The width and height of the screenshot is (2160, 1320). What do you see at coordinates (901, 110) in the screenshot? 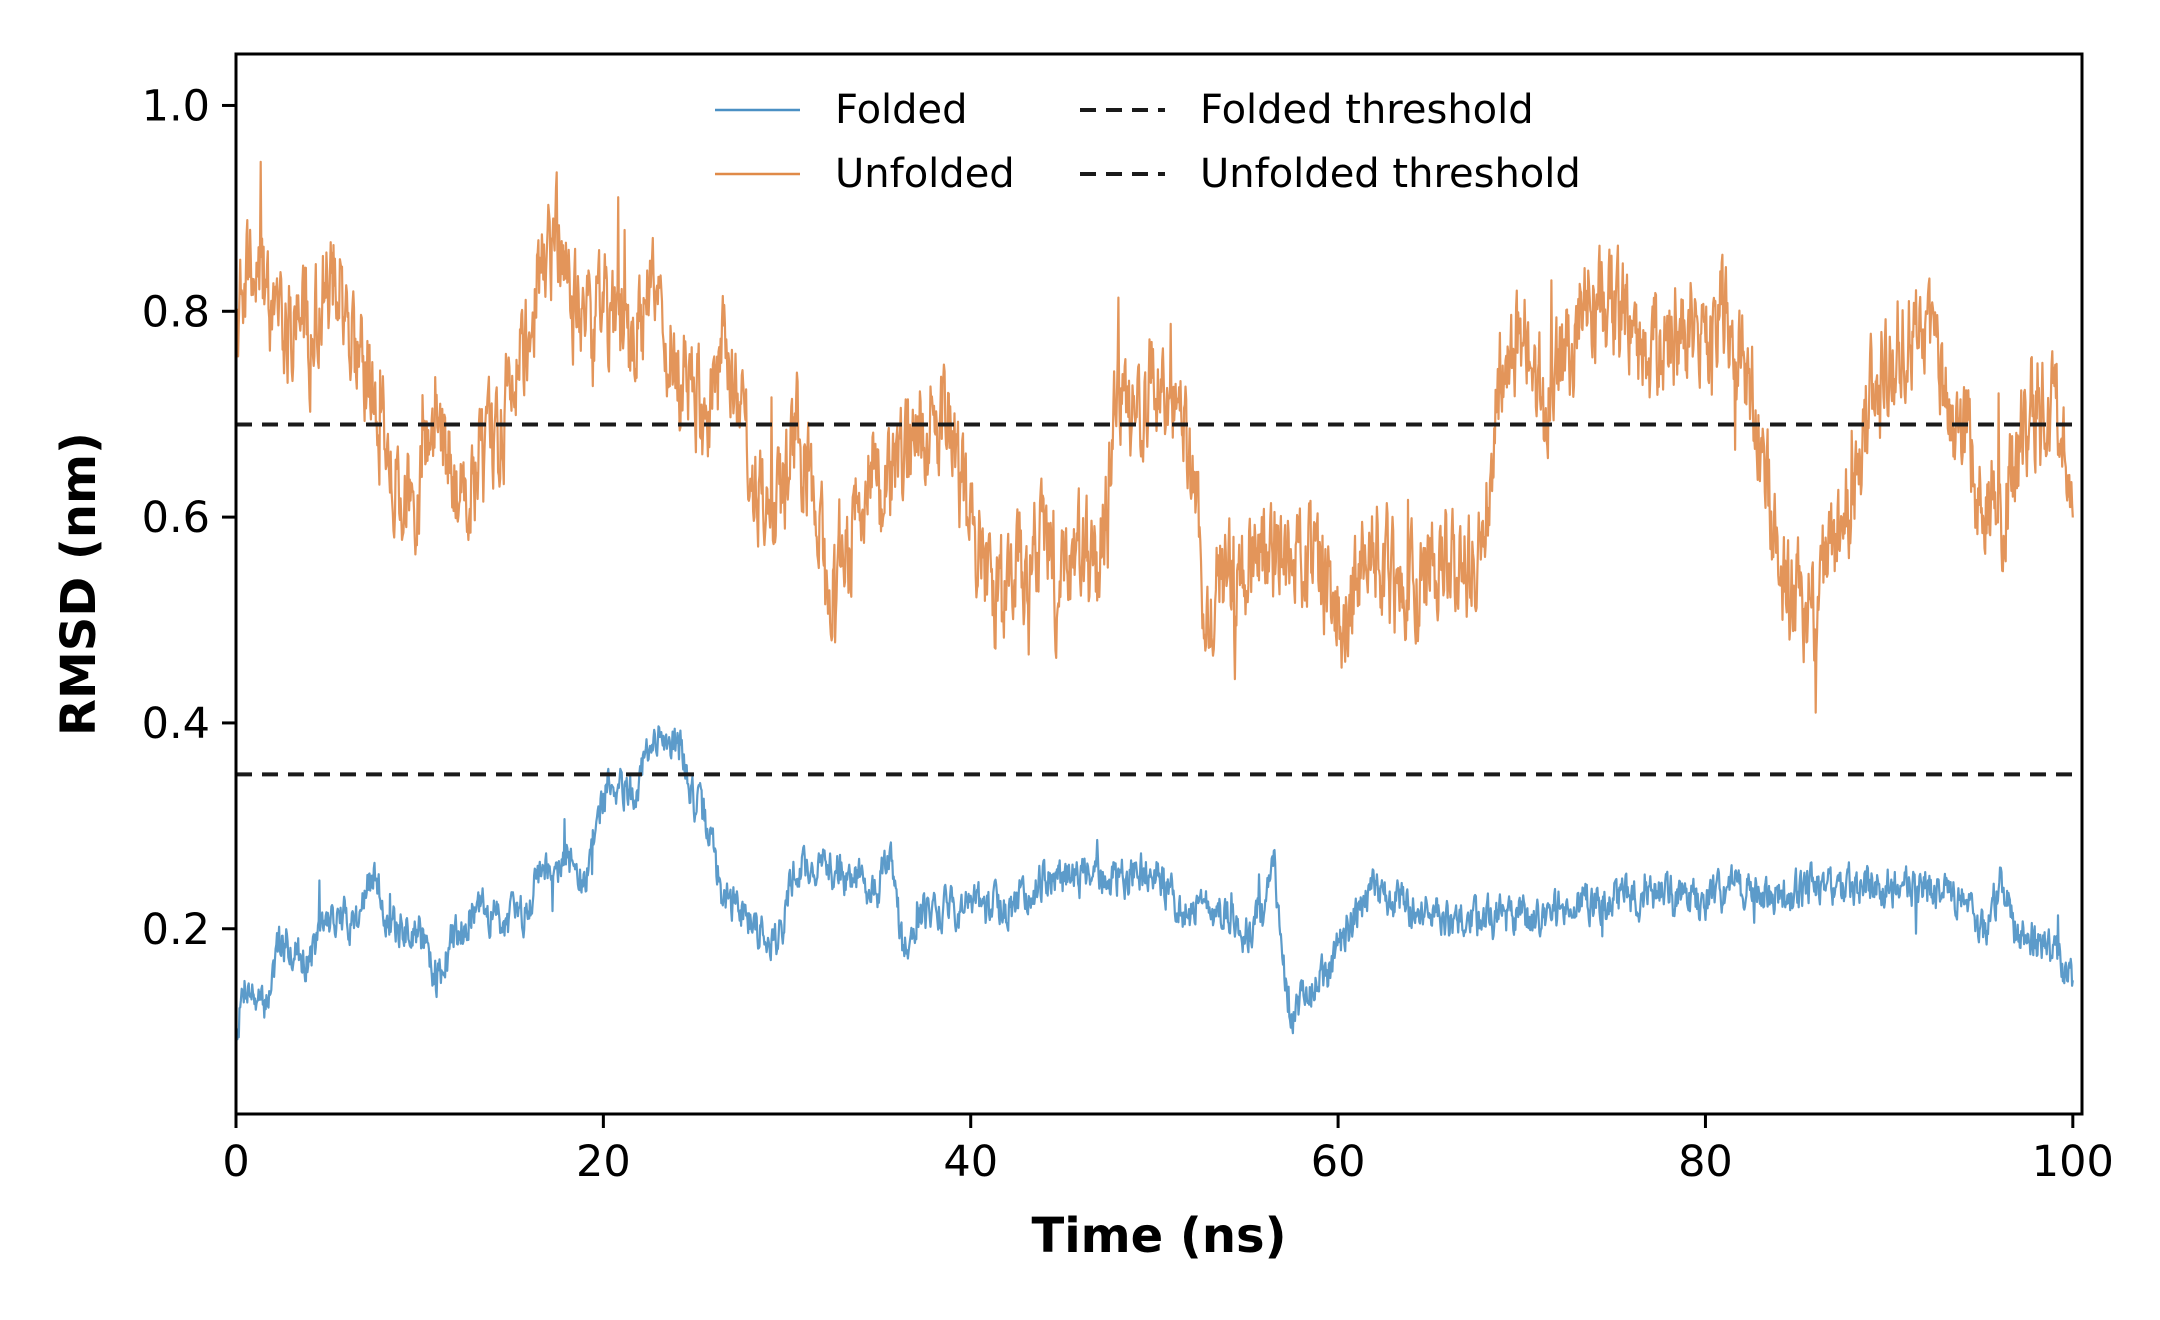
I see `legend-label: Folded` at bounding box center [901, 110].